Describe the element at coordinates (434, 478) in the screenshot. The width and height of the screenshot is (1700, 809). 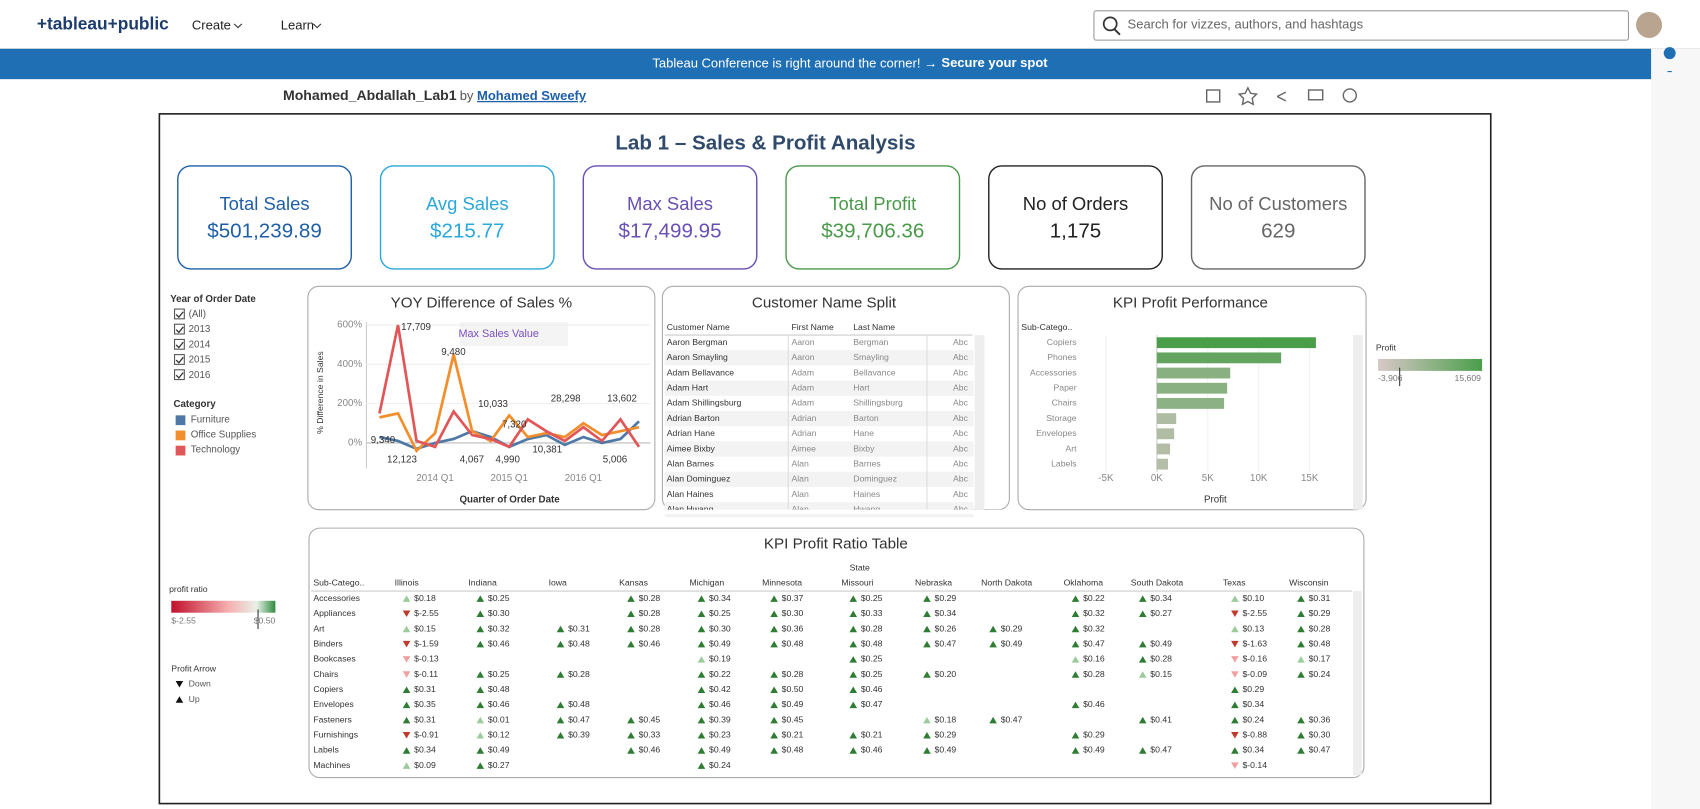
I see `x-tick-label: 2014 Q1` at that location.